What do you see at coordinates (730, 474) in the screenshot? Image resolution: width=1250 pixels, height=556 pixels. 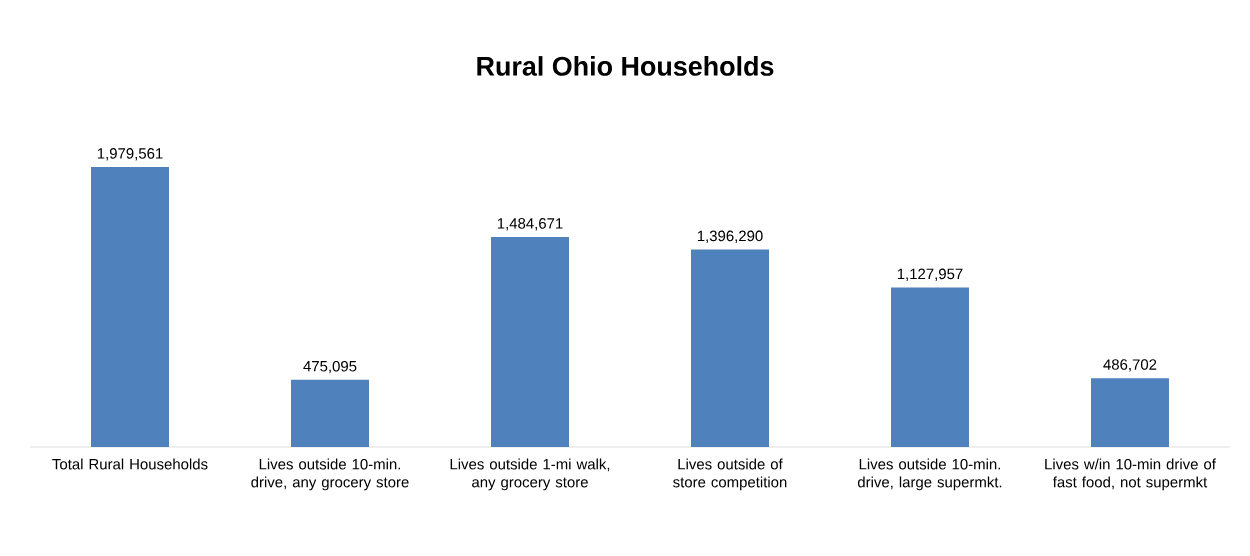 I see `x-tick-label: Lives outside of store competition` at bounding box center [730, 474].